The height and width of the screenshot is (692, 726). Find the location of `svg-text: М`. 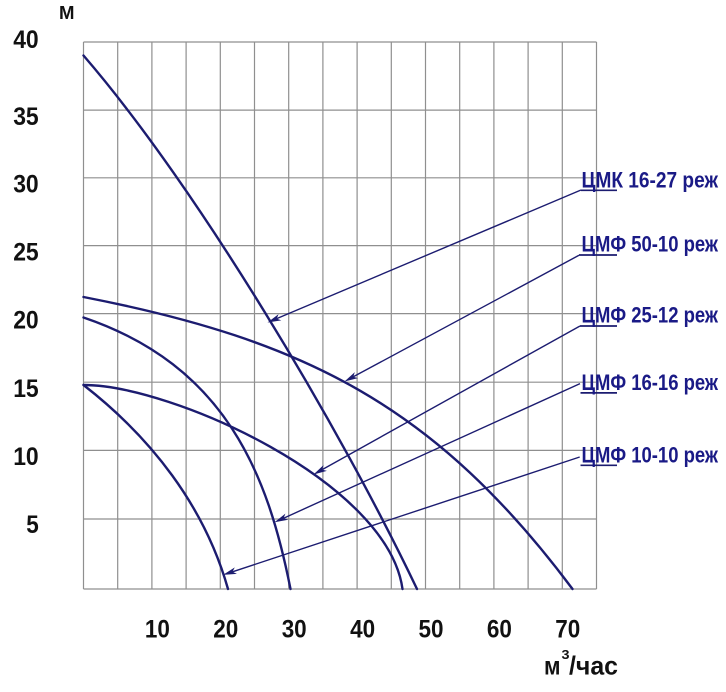

svg-text: М is located at coordinates (67, 12).